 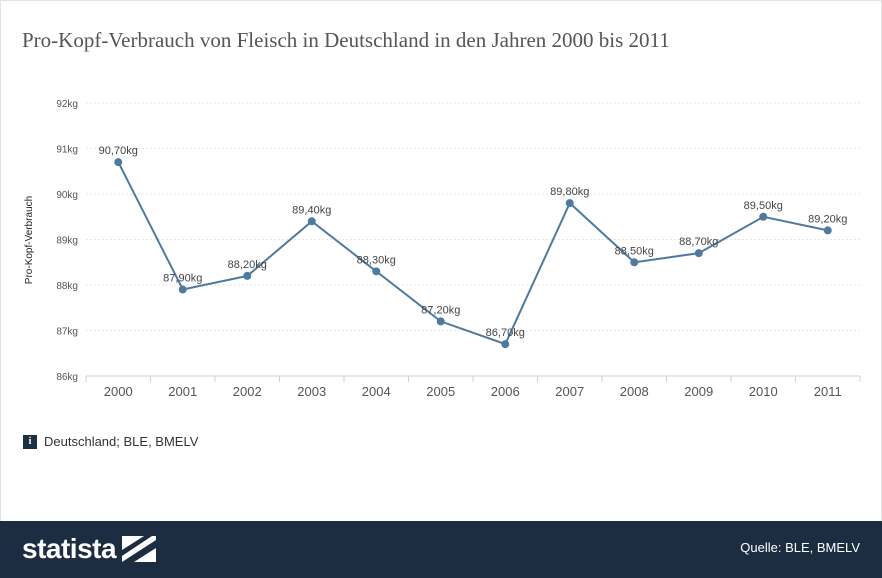 I want to click on x-tick-label: 2007, so click(x=569, y=391).